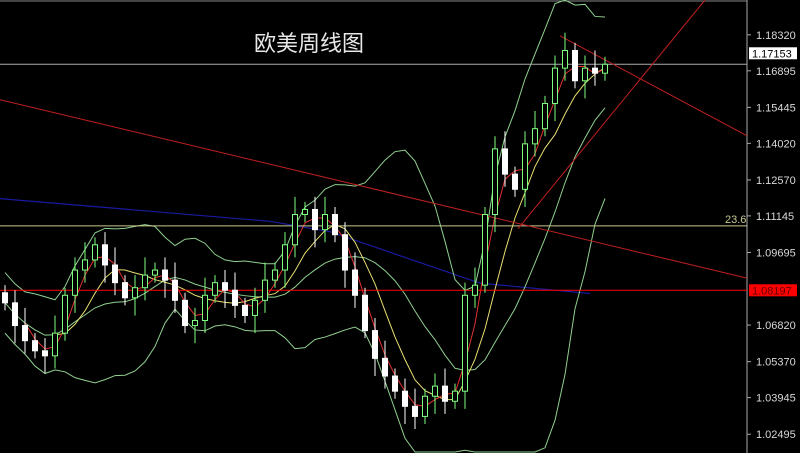 The height and width of the screenshot is (453, 800). I want to click on current-price-label: 1.17153, so click(772, 54).